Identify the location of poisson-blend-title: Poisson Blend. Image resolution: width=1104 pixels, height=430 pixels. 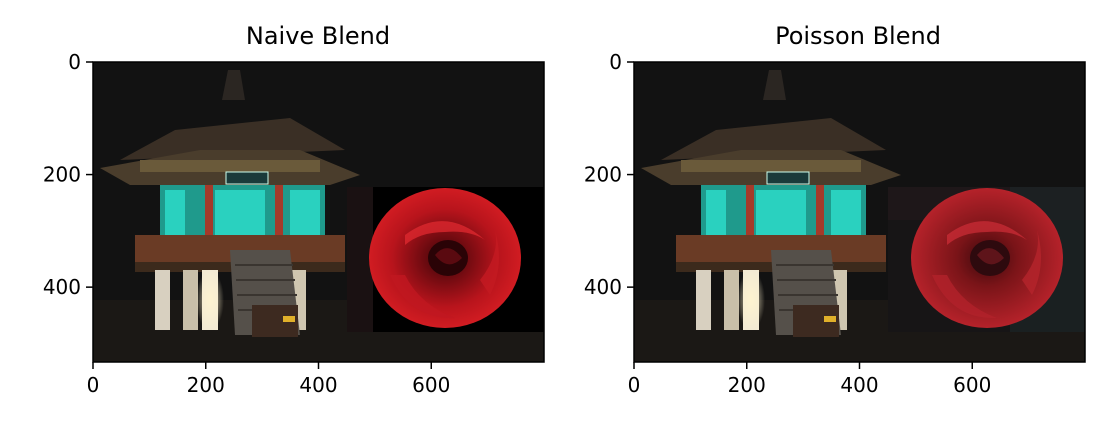
(858, 36).